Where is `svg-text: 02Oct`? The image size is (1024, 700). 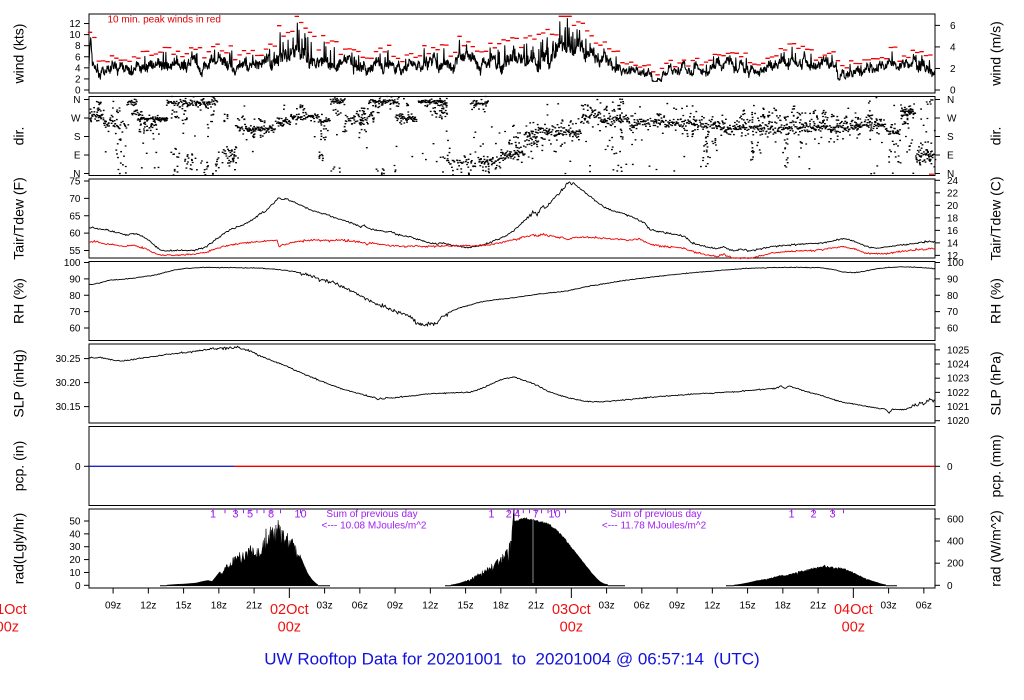 svg-text: 02Oct is located at coordinates (289, 610).